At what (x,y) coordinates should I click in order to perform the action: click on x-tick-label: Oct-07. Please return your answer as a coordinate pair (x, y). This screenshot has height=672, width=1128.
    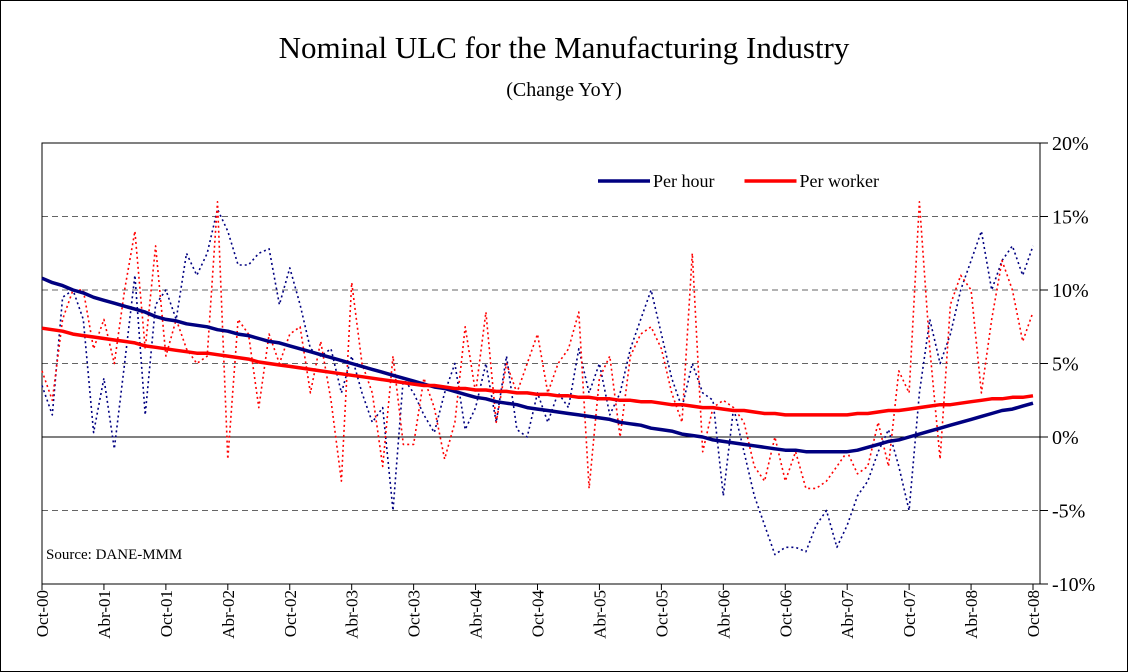
    Looking at the image, I should click on (909, 614).